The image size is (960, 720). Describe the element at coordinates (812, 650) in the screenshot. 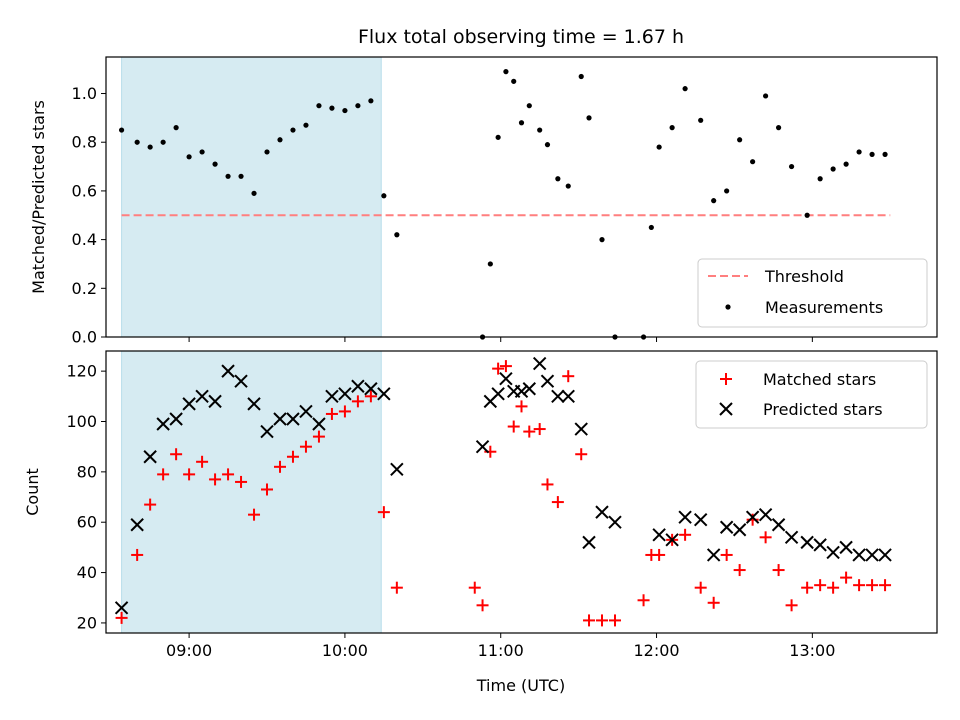

I see `bottom-x-tick-label: 13:00` at that location.